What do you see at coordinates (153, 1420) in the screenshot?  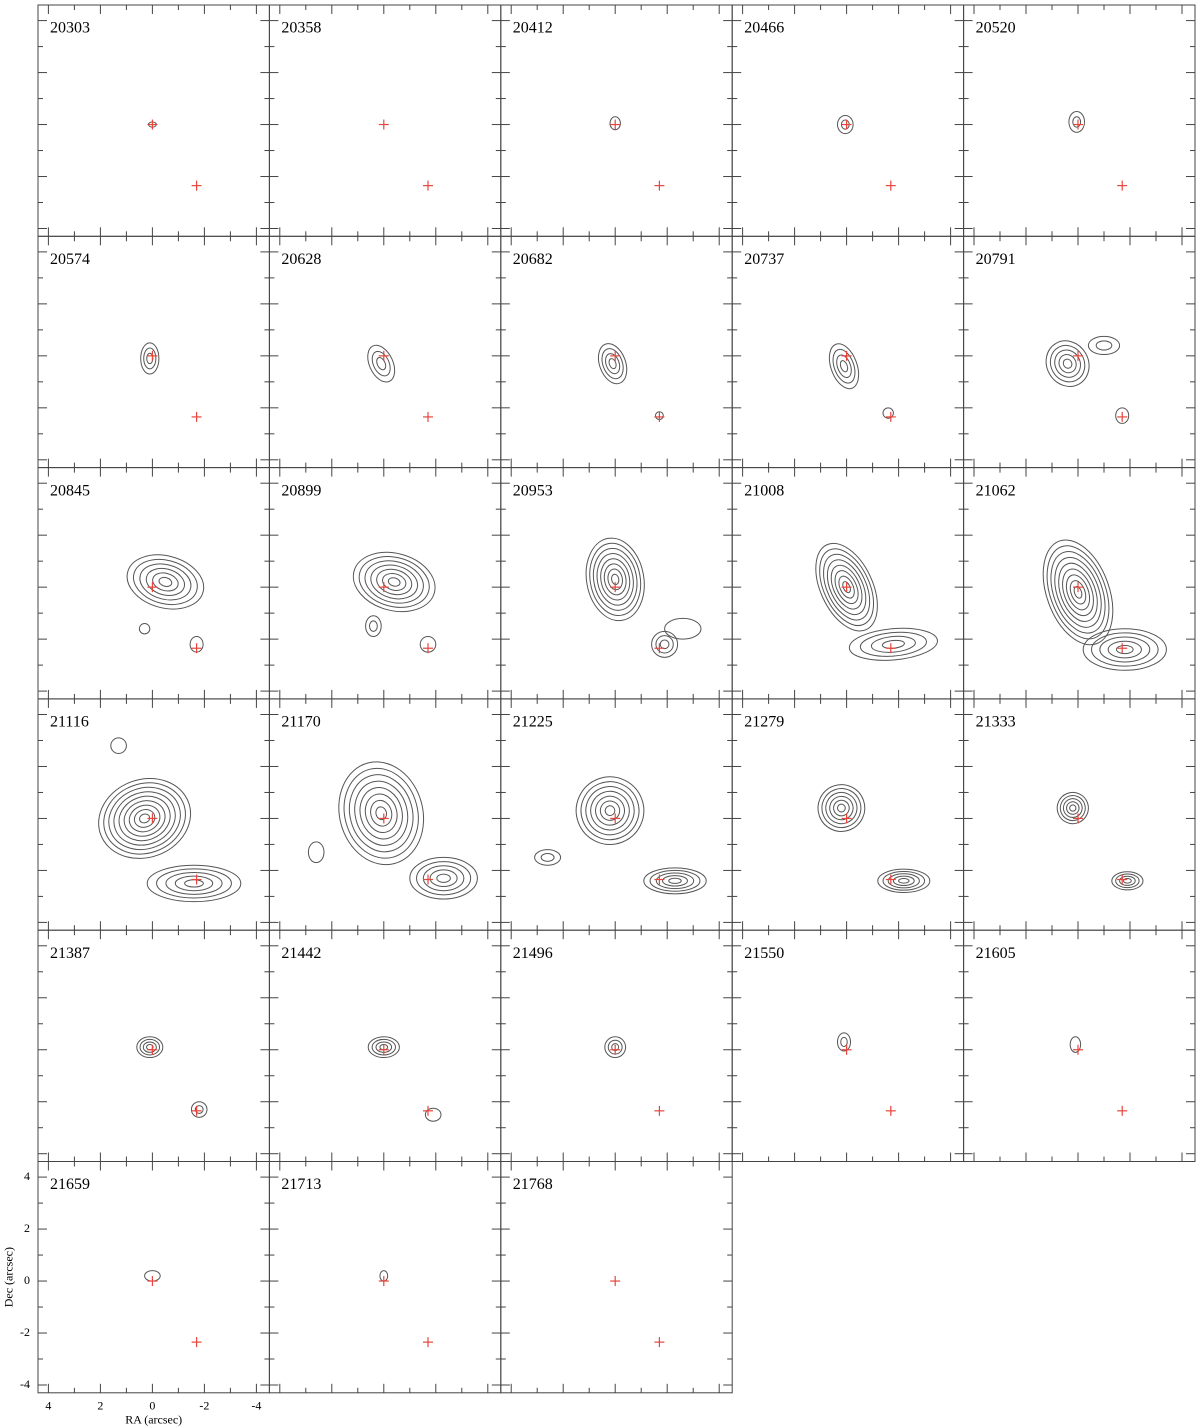 I see `x-axis-label: RA (arcsec)` at bounding box center [153, 1420].